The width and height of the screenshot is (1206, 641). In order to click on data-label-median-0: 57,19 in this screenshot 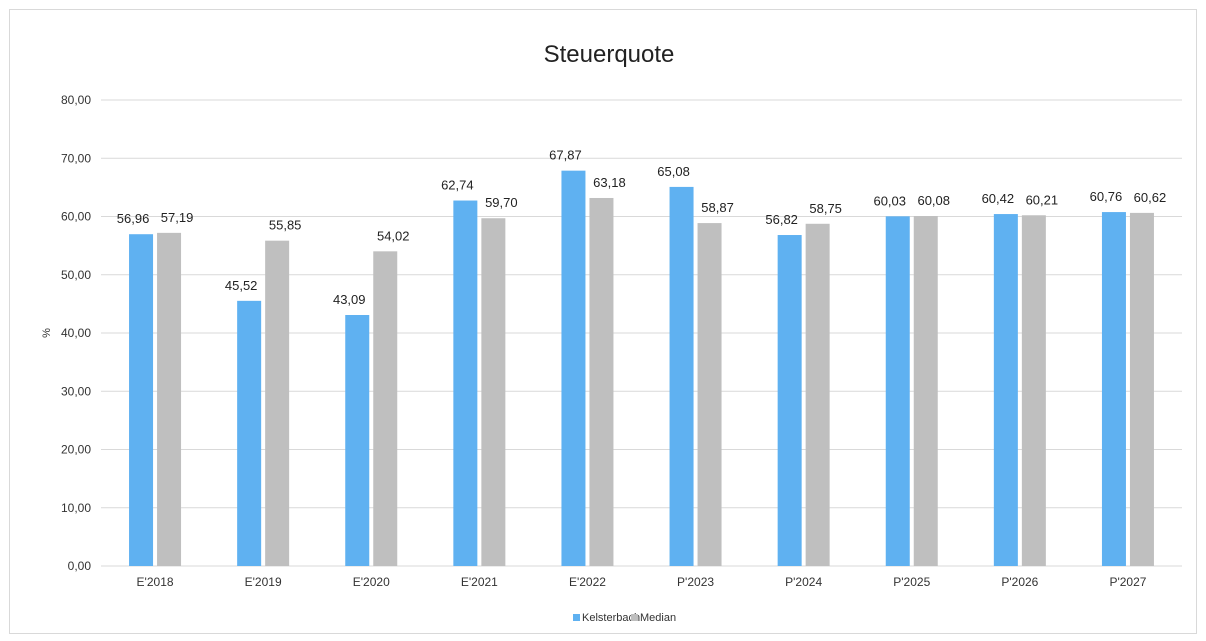, I will do `click(177, 217)`.